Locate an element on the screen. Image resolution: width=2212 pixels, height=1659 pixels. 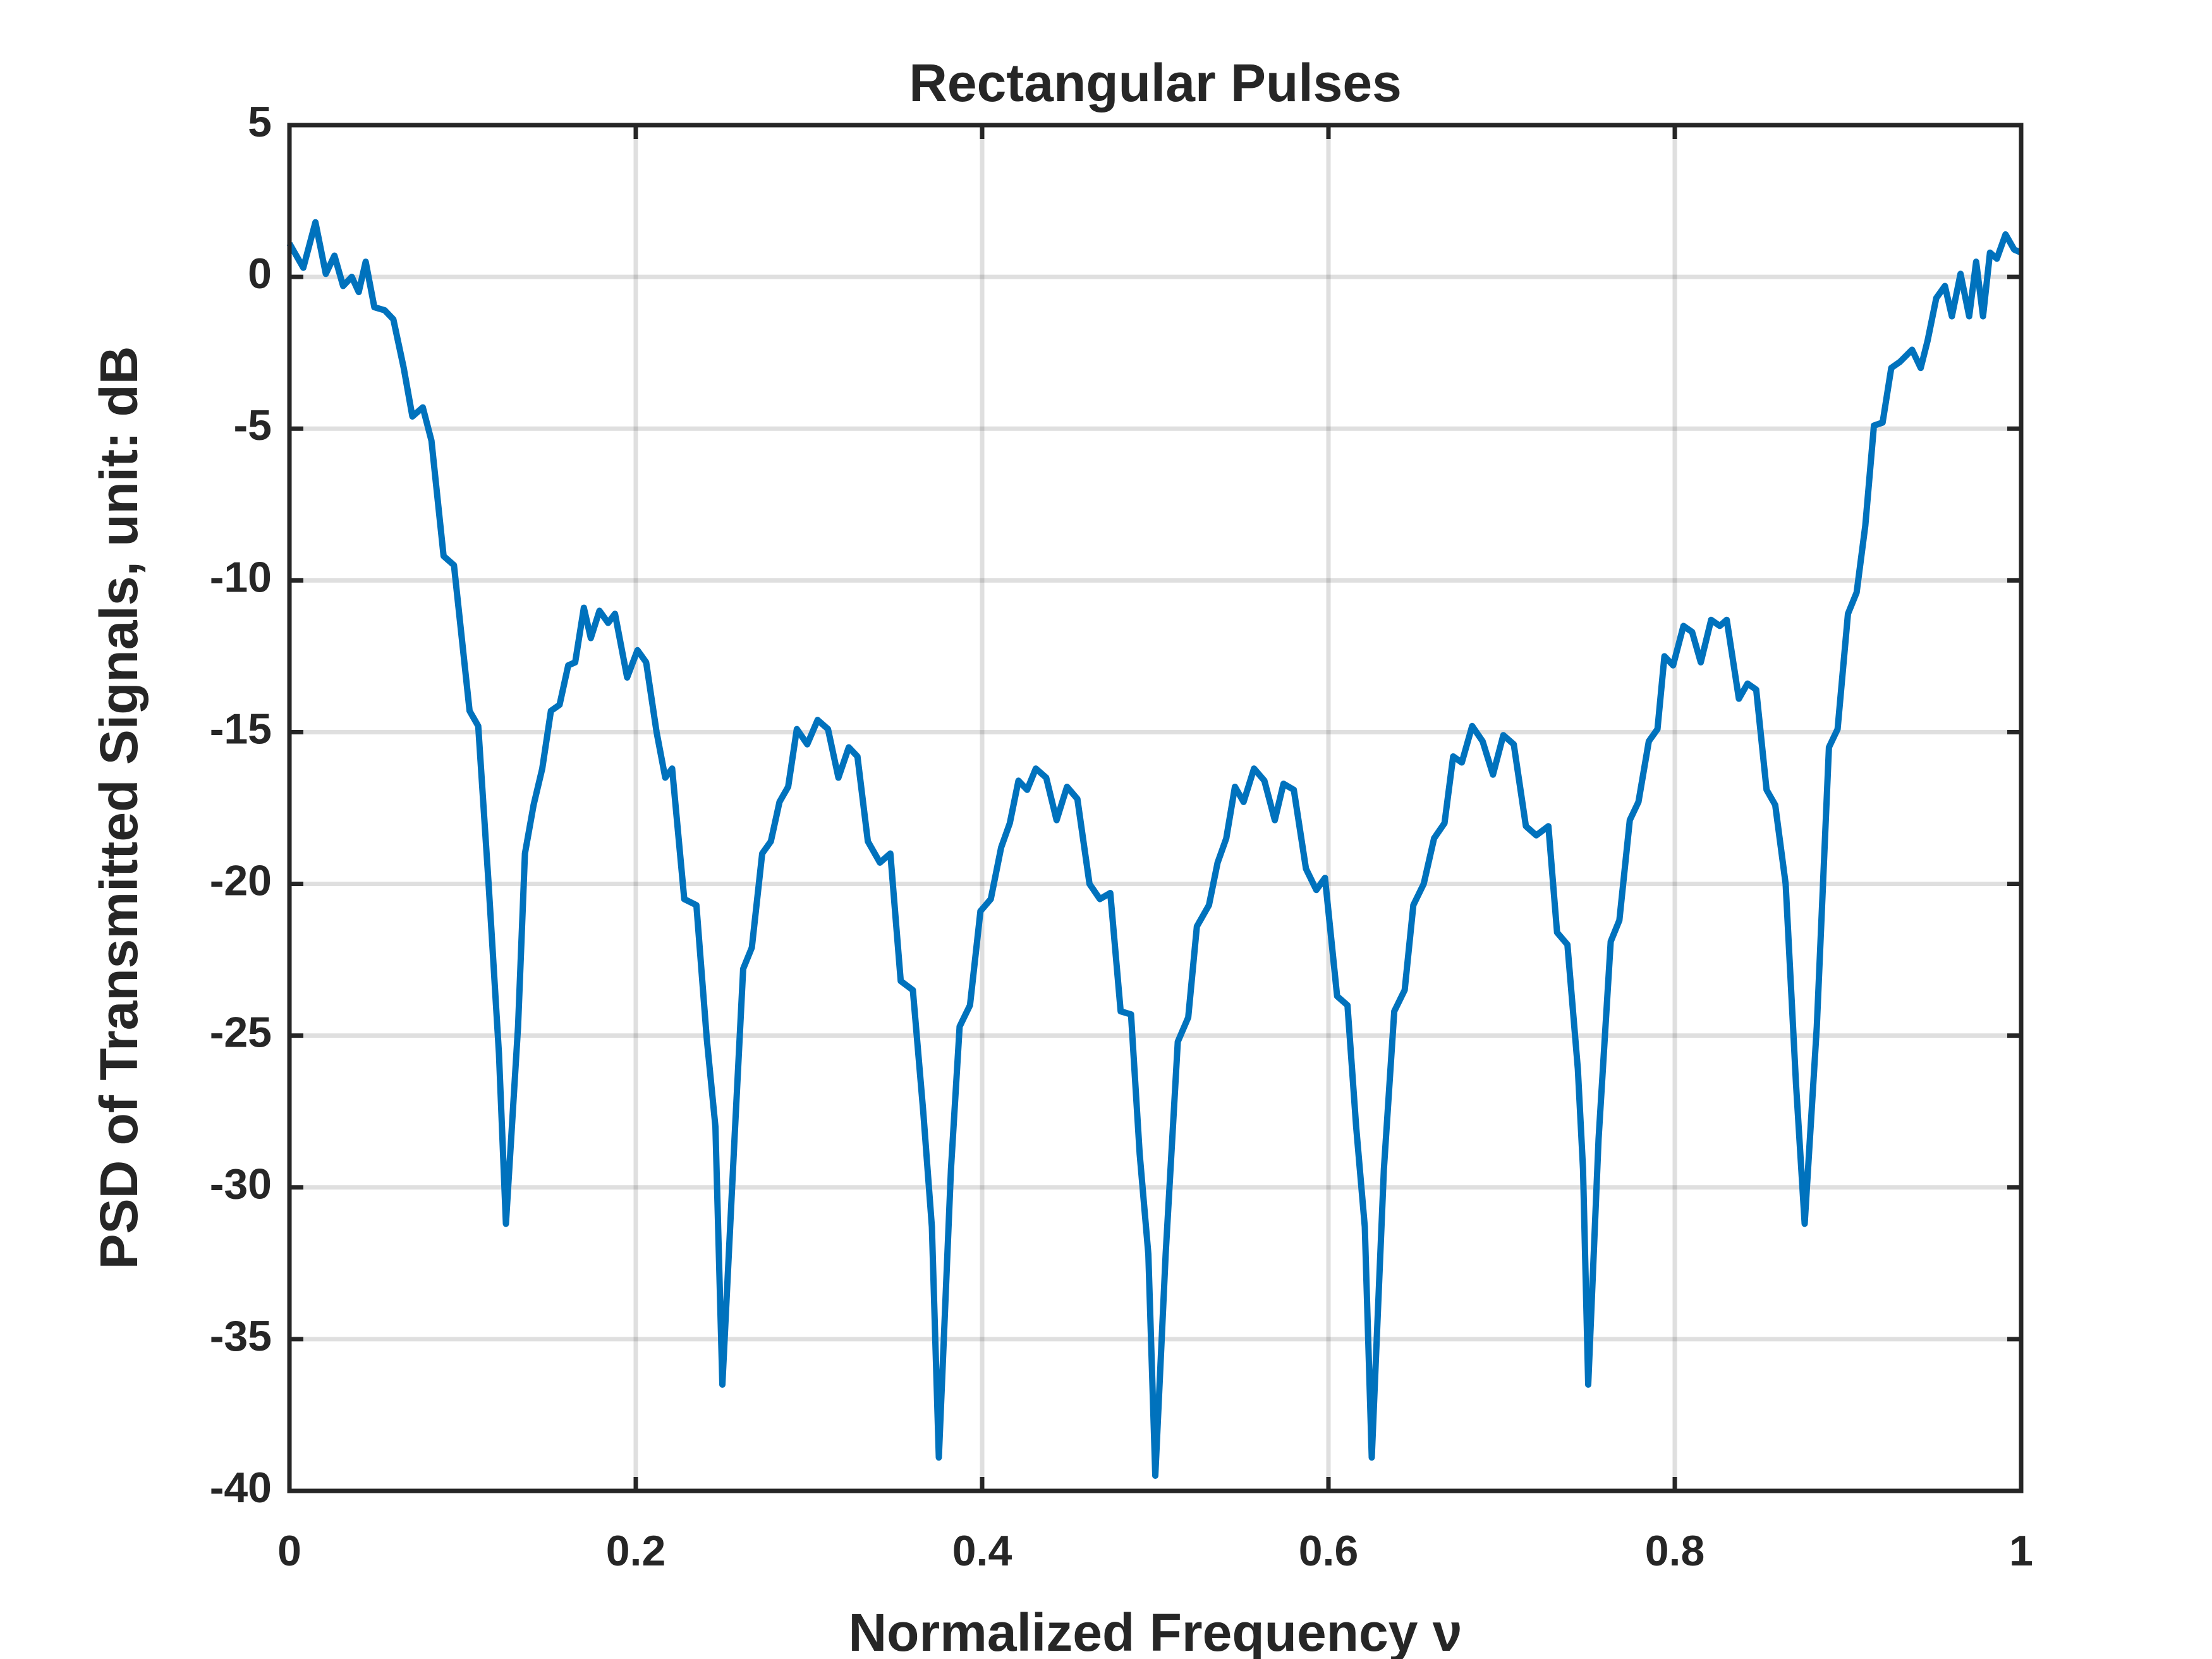
y-tick-label: 0 is located at coordinates (260, 274).